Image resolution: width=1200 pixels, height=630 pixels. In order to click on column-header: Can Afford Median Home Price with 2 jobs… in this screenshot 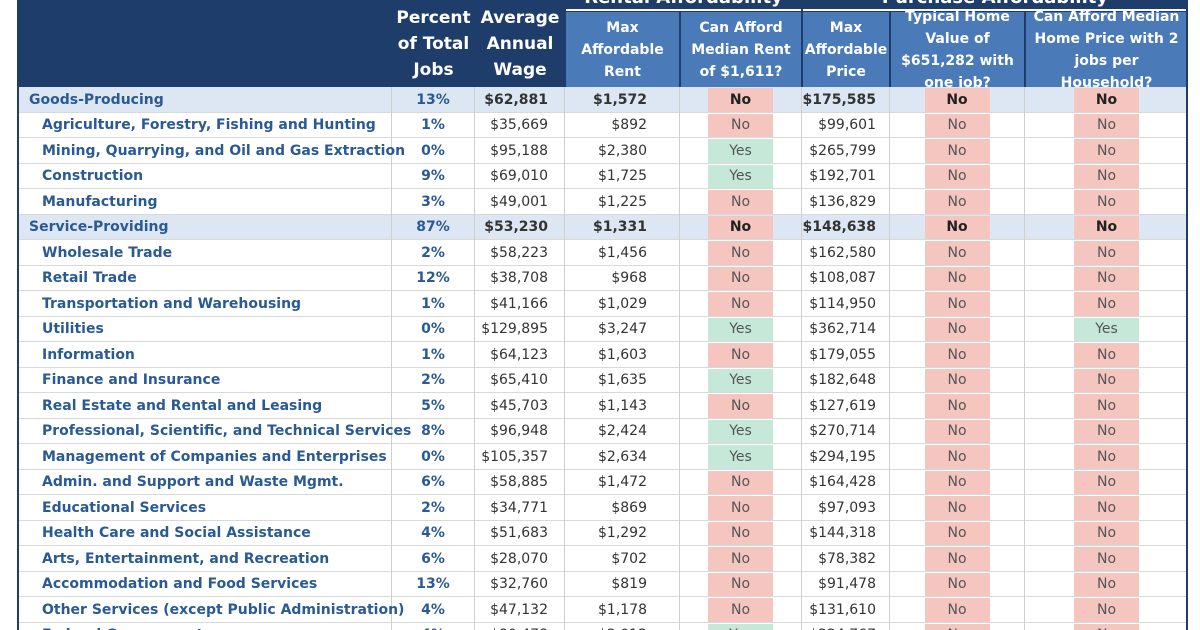, I will do `click(1106, 50)`.